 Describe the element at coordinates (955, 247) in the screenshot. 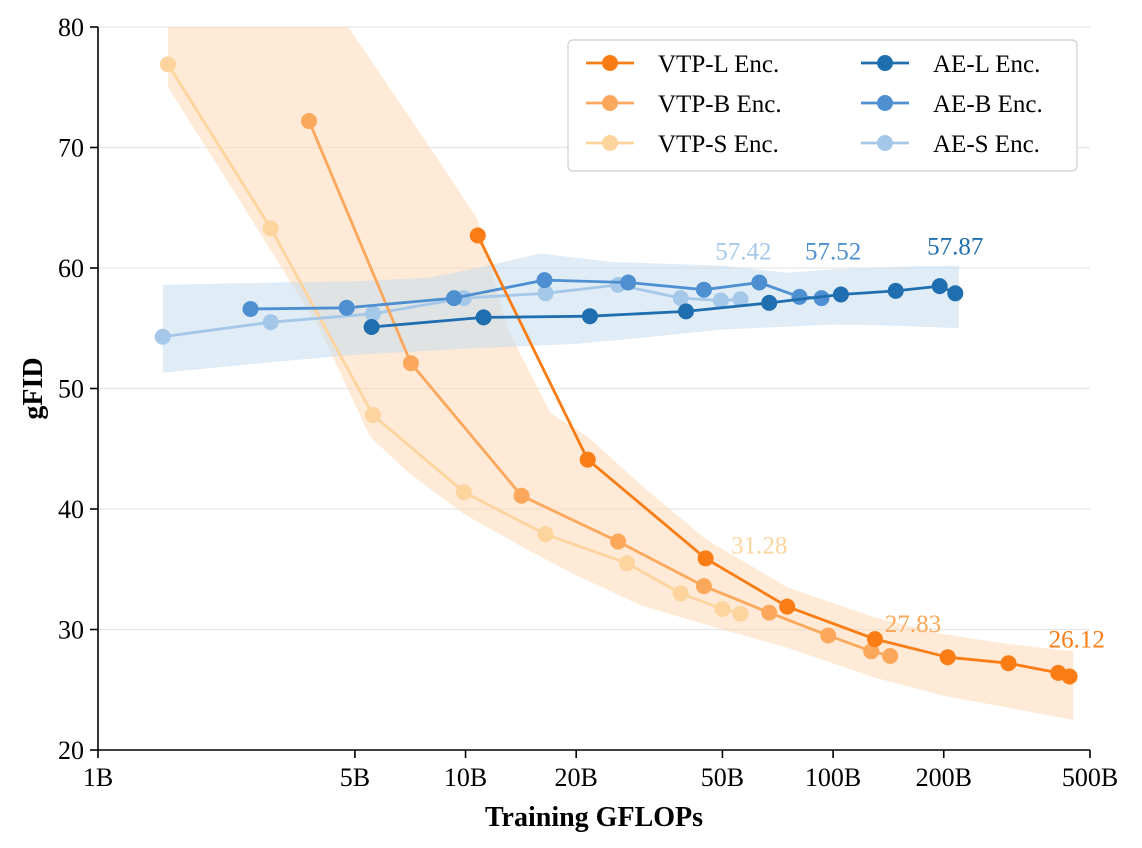

I see `annotation-label: 57.87` at that location.